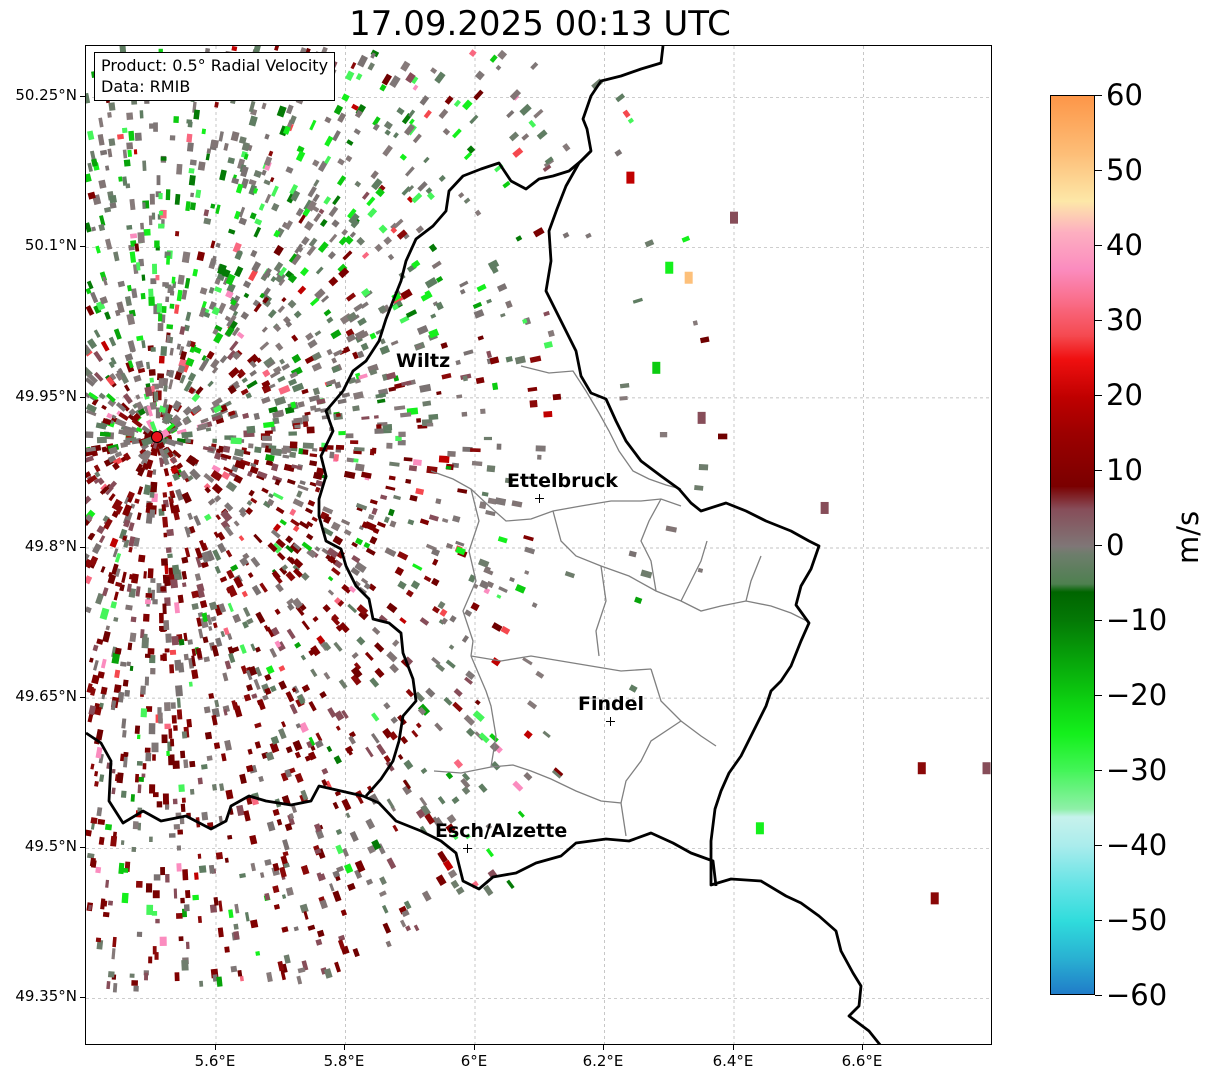 This screenshot has height=1081, width=1207. I want to click on radar-site-marker, so click(156, 436).